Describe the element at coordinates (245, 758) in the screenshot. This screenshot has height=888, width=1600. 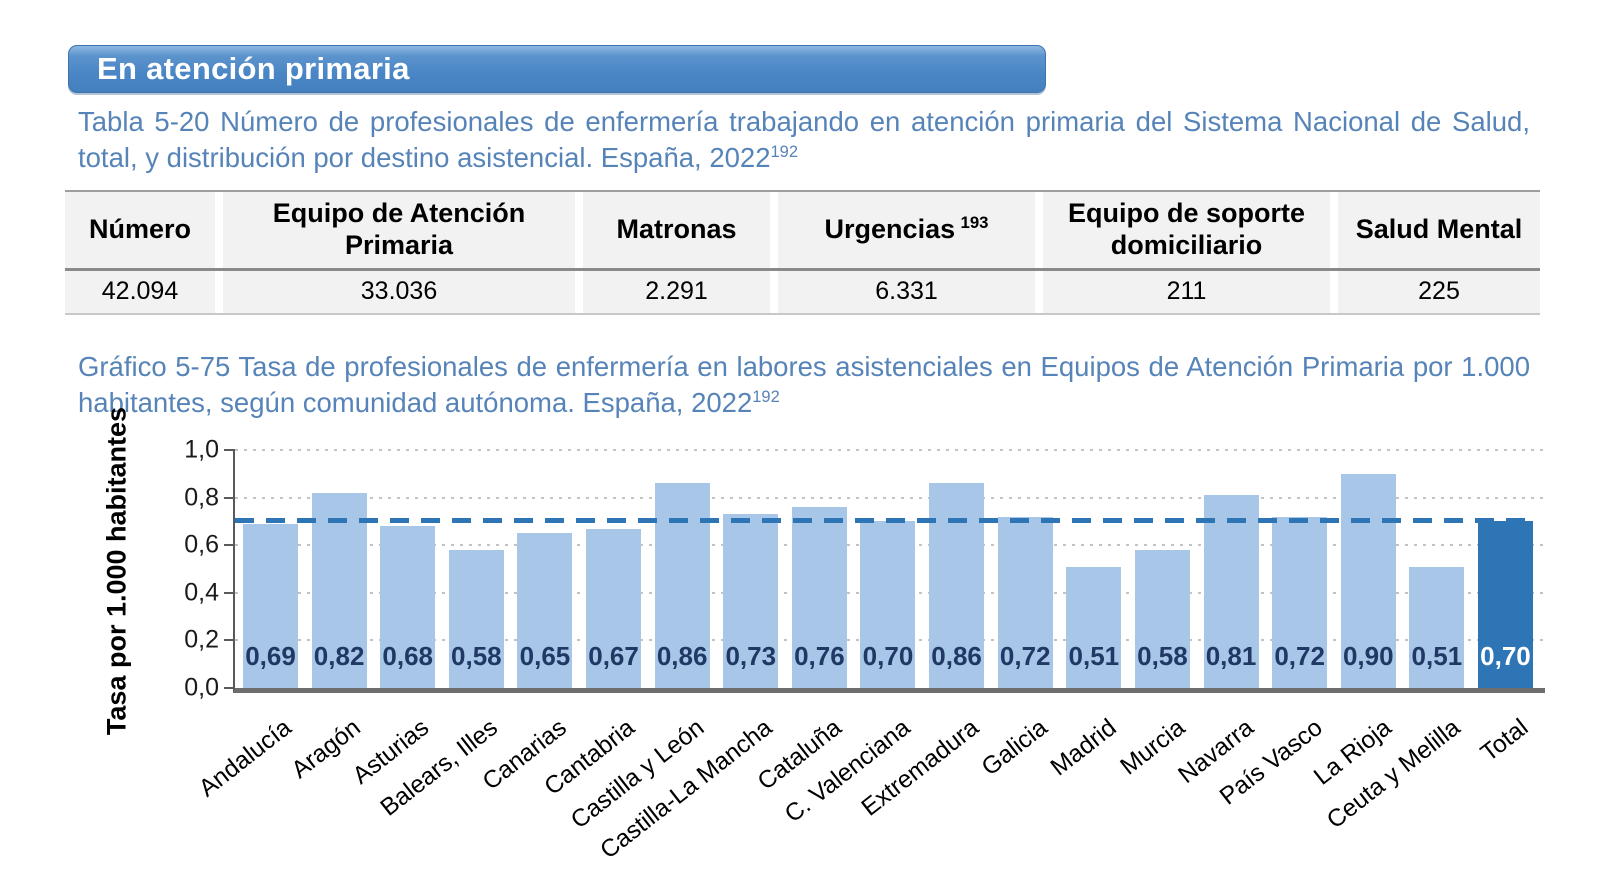
I see `x-axis-label: Andalucía` at that location.